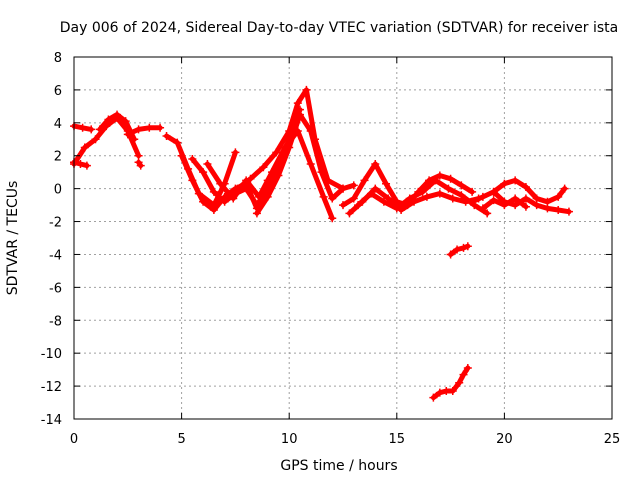 This screenshot has height=480, width=640. What do you see at coordinates (51, 420) in the screenshot?
I see `y-tick-label: -14` at bounding box center [51, 420].